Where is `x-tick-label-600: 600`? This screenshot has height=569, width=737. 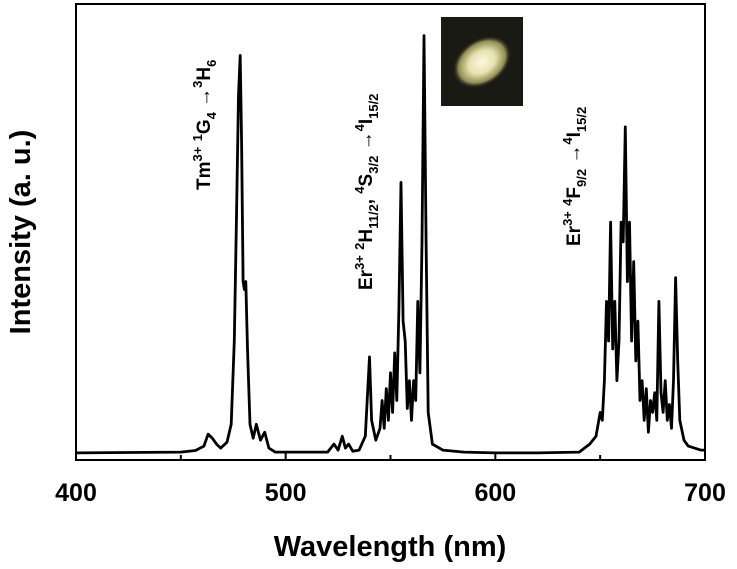 x-tick-label-600: 600 is located at coordinates (495, 493).